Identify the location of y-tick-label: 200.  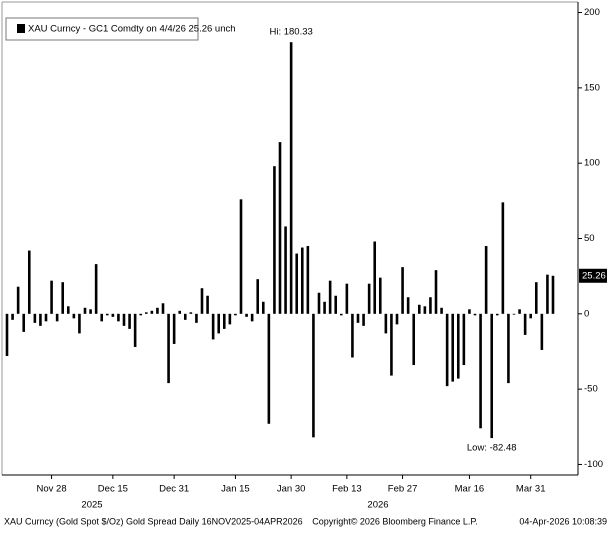
(592, 12).